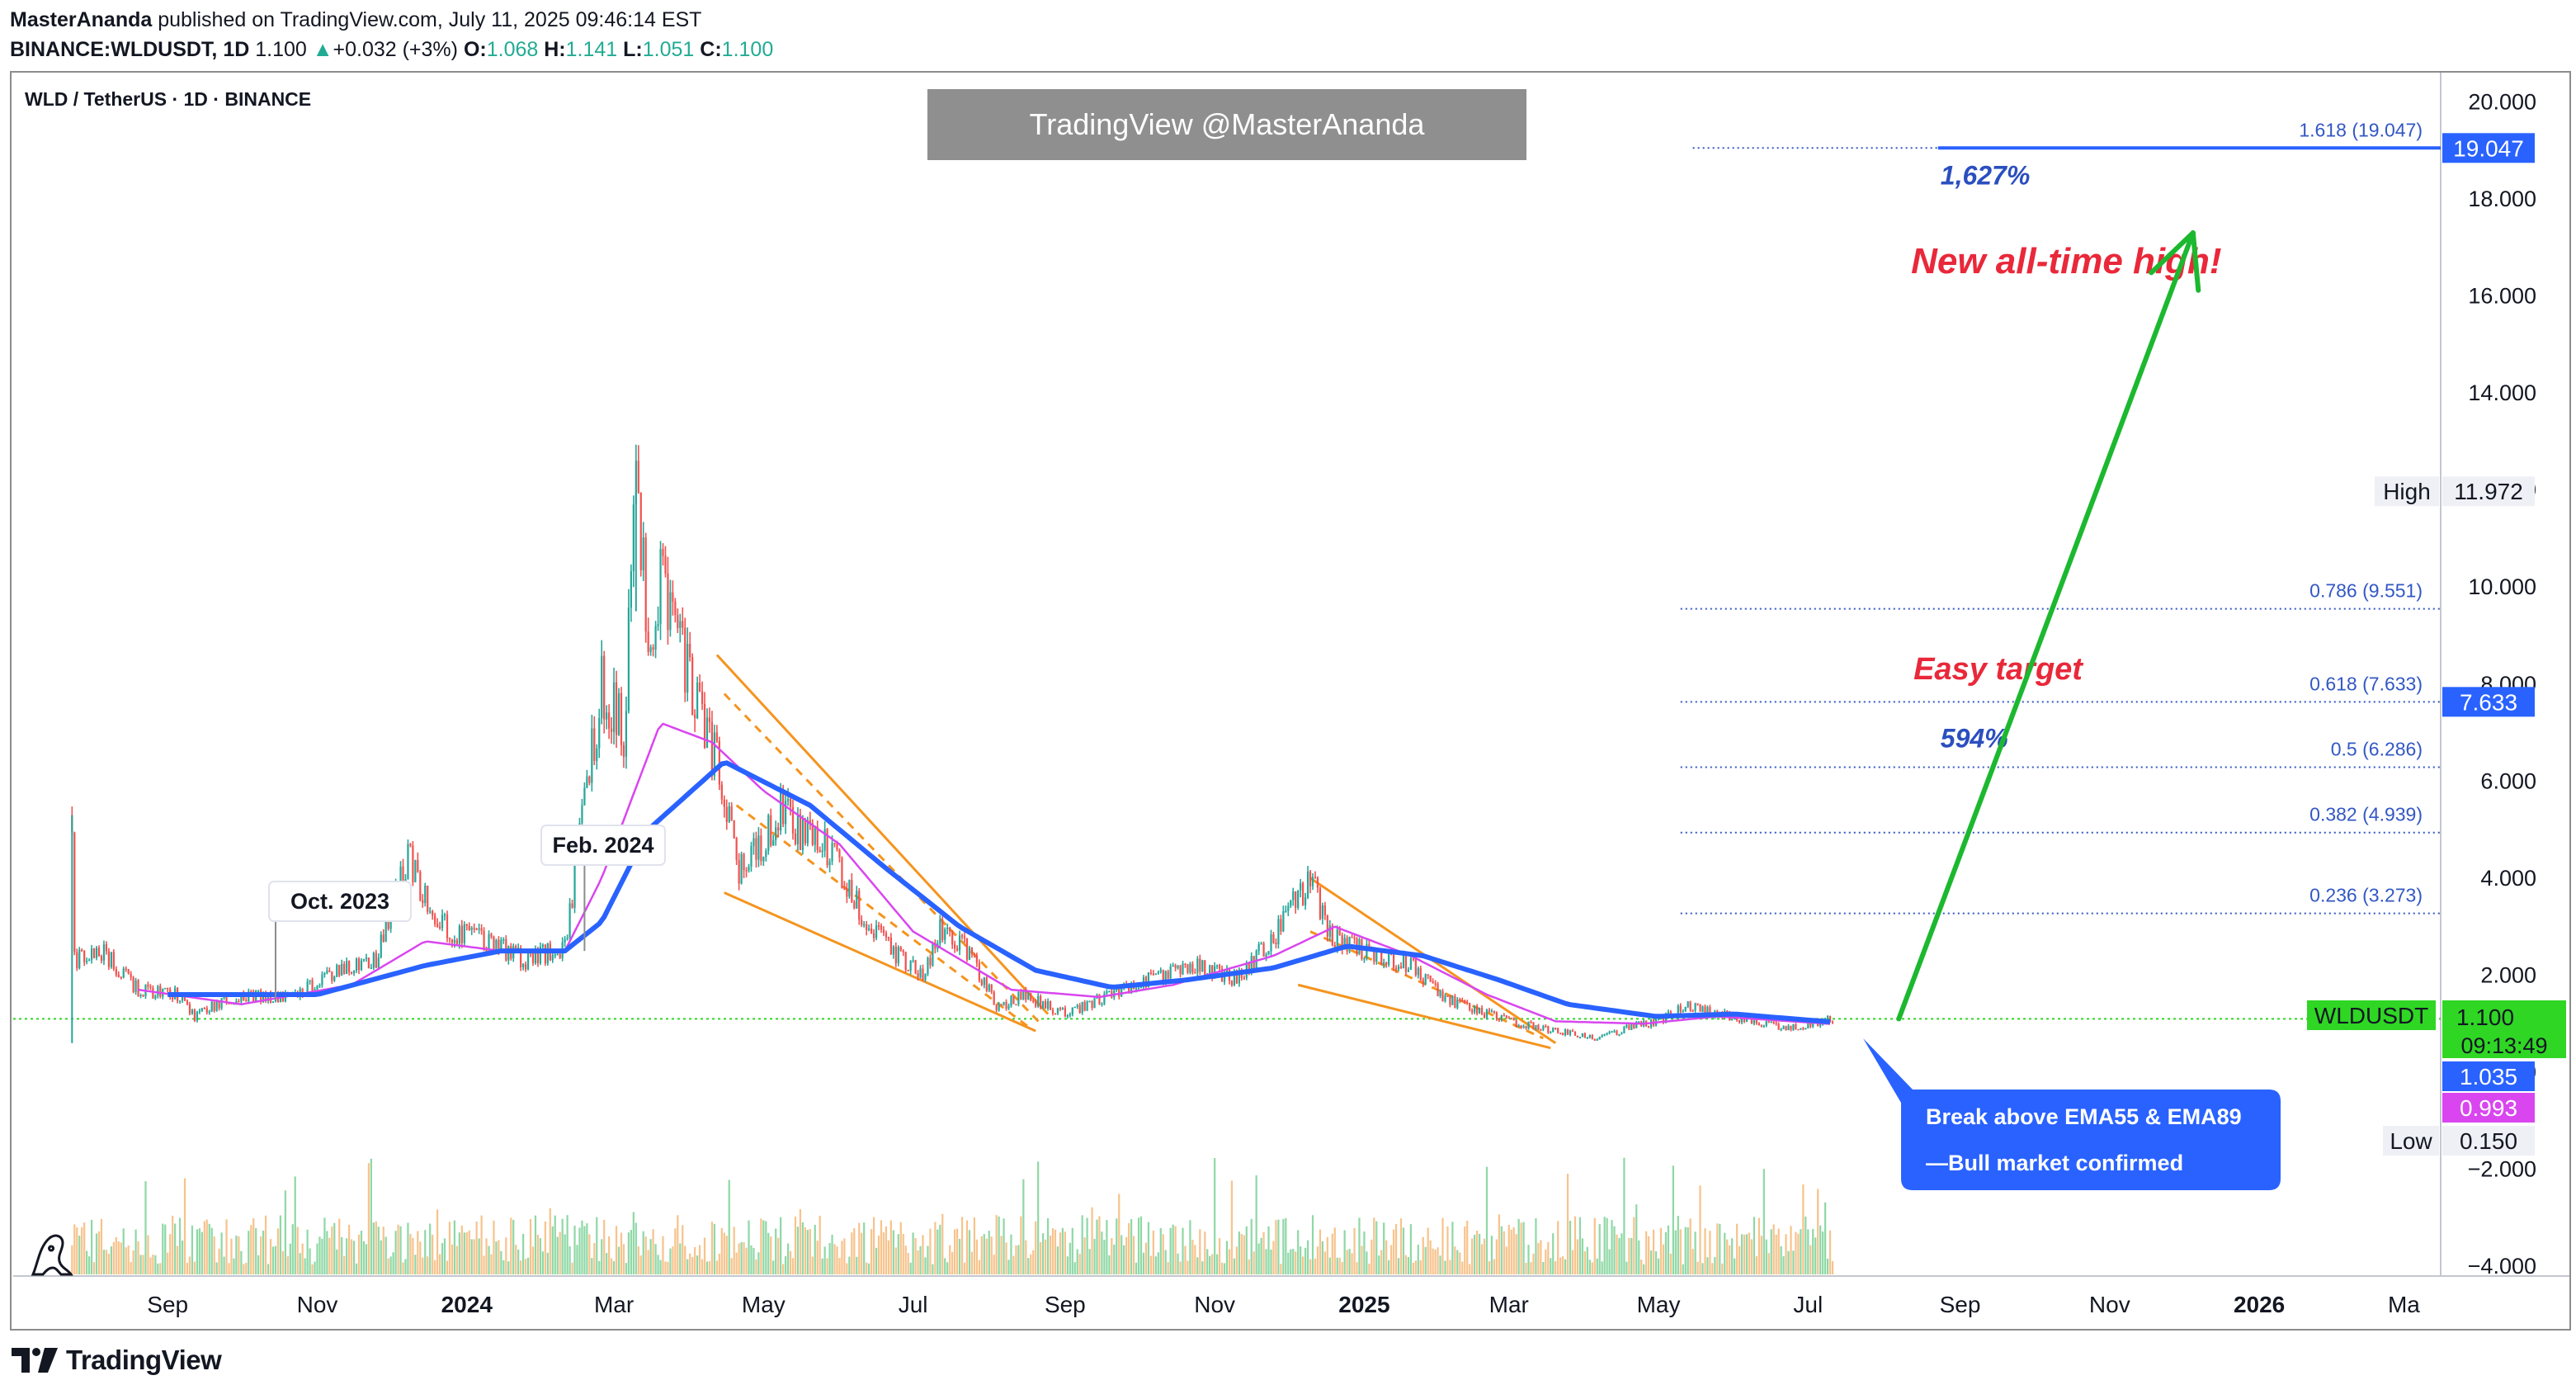 The width and height of the screenshot is (2576, 1385). Describe the element at coordinates (130, 49) in the screenshot. I see `symbol-label: BINANCE:WLDUSDT, 1D` at that location.